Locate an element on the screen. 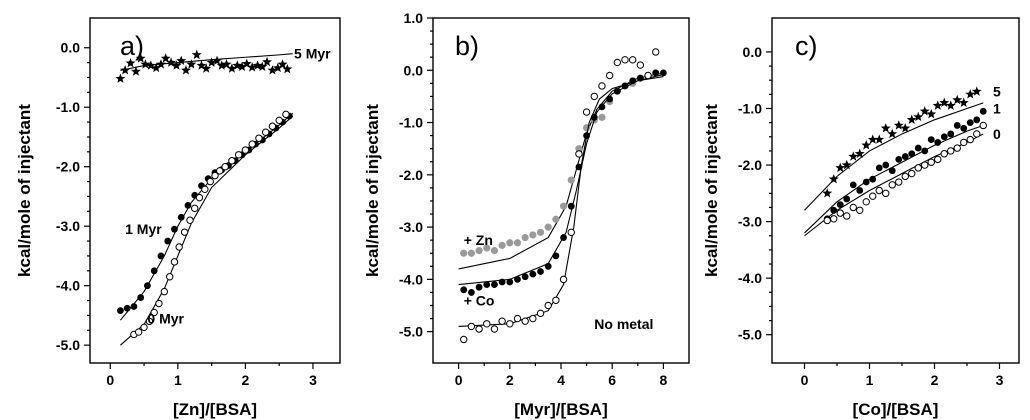  x-axis-label: [Co]/[BSA] is located at coordinates (896, 409).